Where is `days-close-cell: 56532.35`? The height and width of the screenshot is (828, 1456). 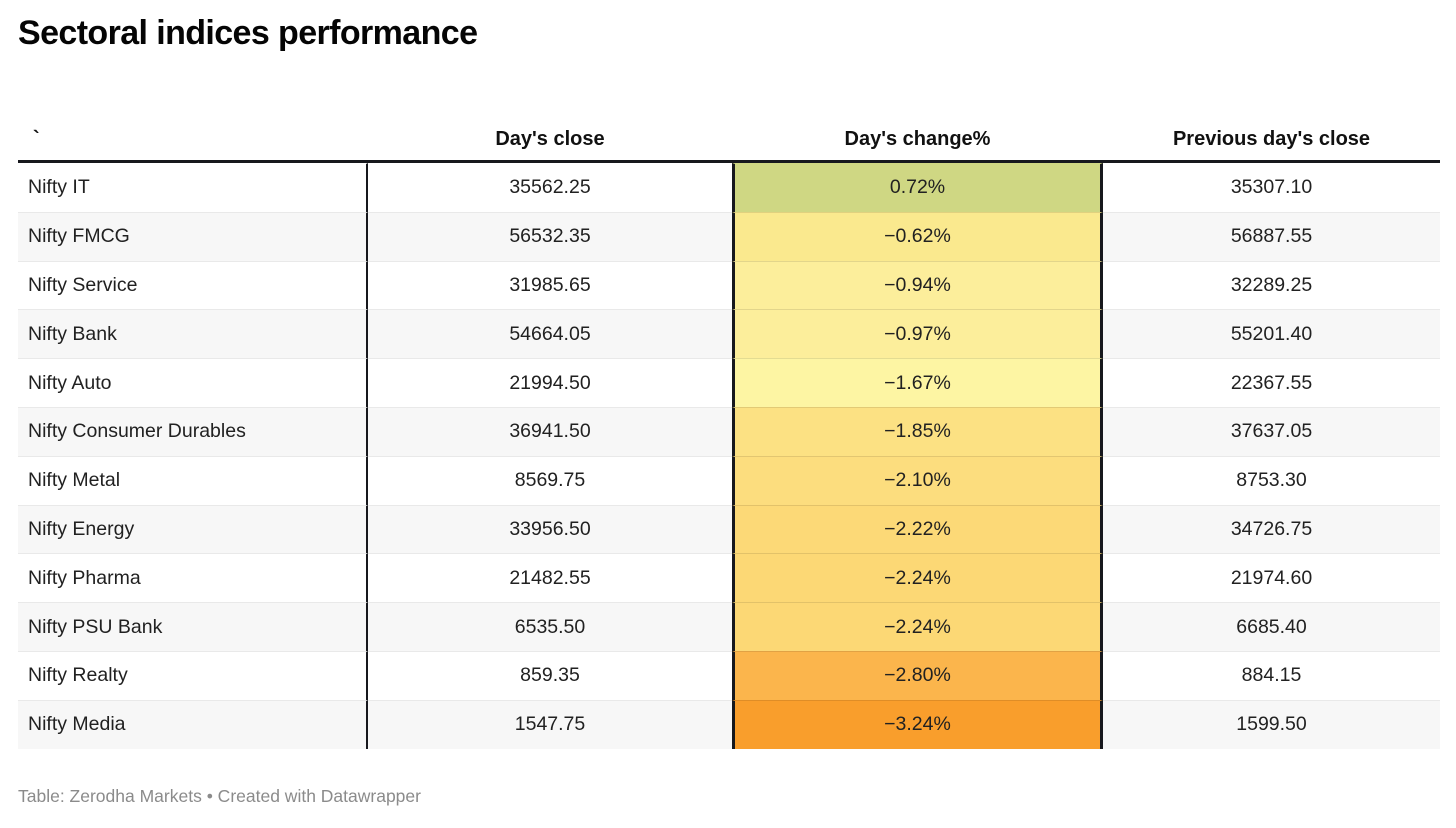 days-close-cell: 56532.35 is located at coordinates (550, 236).